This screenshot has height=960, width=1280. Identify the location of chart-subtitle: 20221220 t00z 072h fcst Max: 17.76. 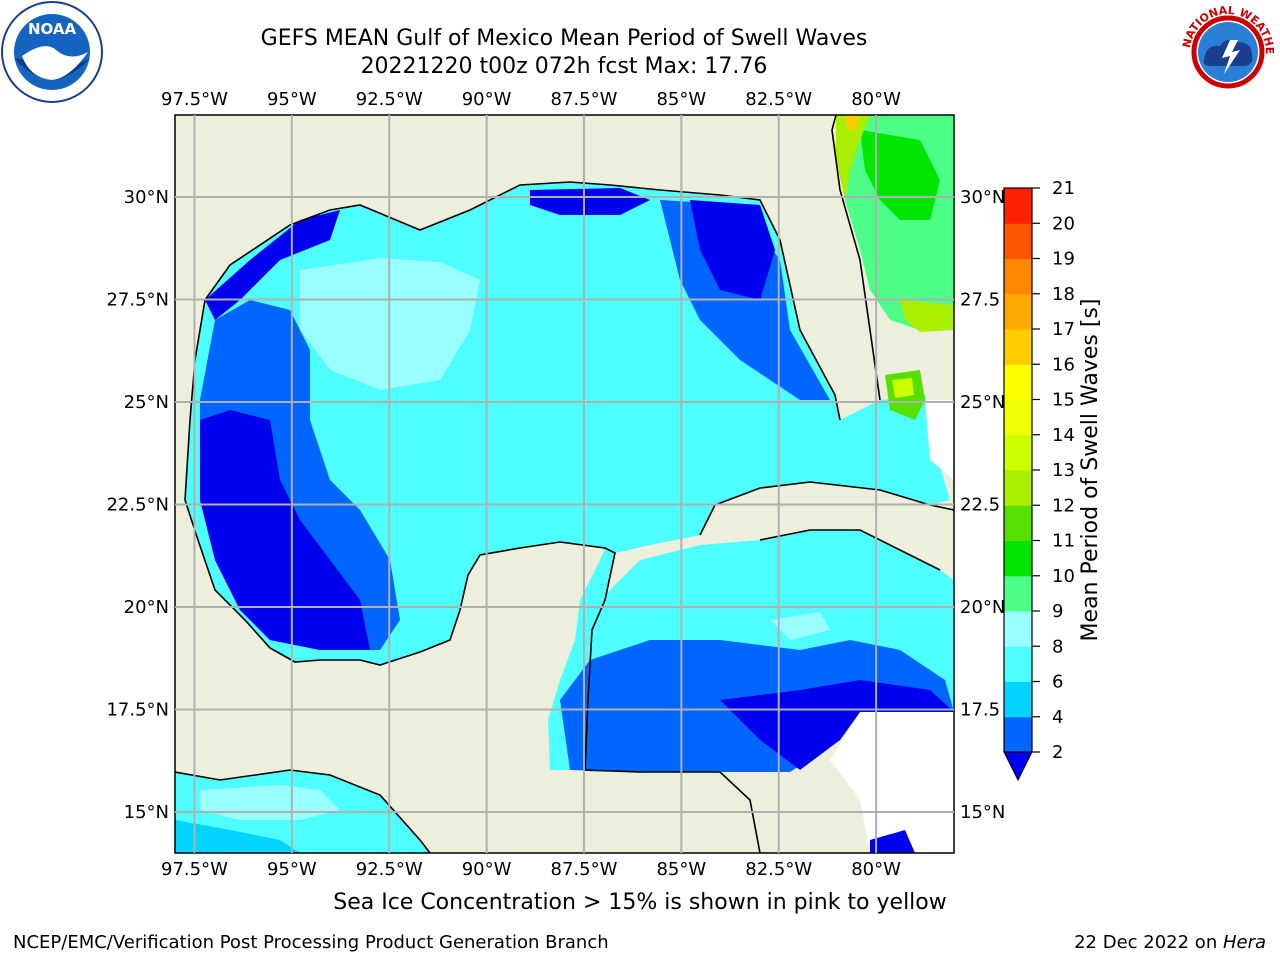
(564, 66).